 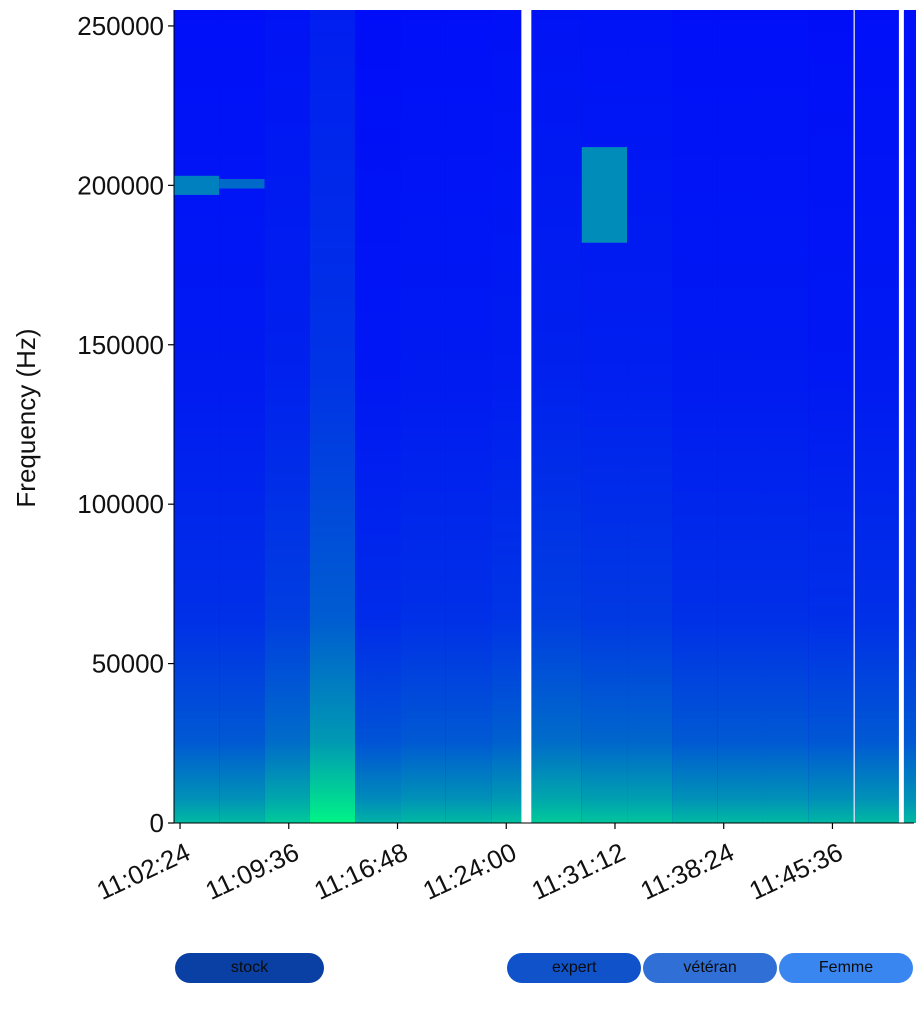 What do you see at coordinates (846, 968) in the screenshot?
I see `legend-segment-femme: Femme` at bounding box center [846, 968].